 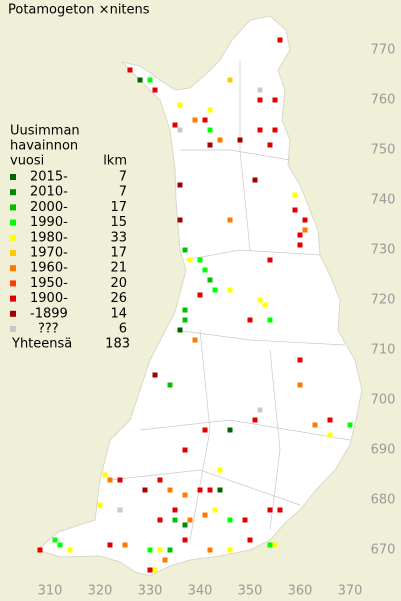 What do you see at coordinates (383, 300) in the screenshot?
I see `y-tick-label: 720` at bounding box center [383, 300].